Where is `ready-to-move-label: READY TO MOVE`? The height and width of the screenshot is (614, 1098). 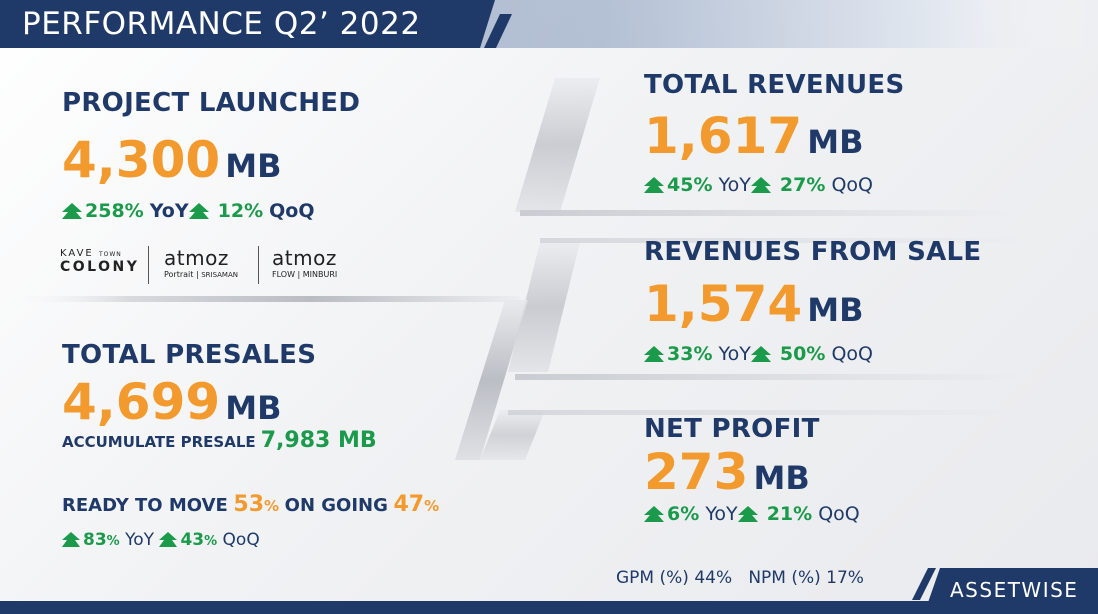
ready-to-move-label: READY TO MOVE is located at coordinates (145, 505).